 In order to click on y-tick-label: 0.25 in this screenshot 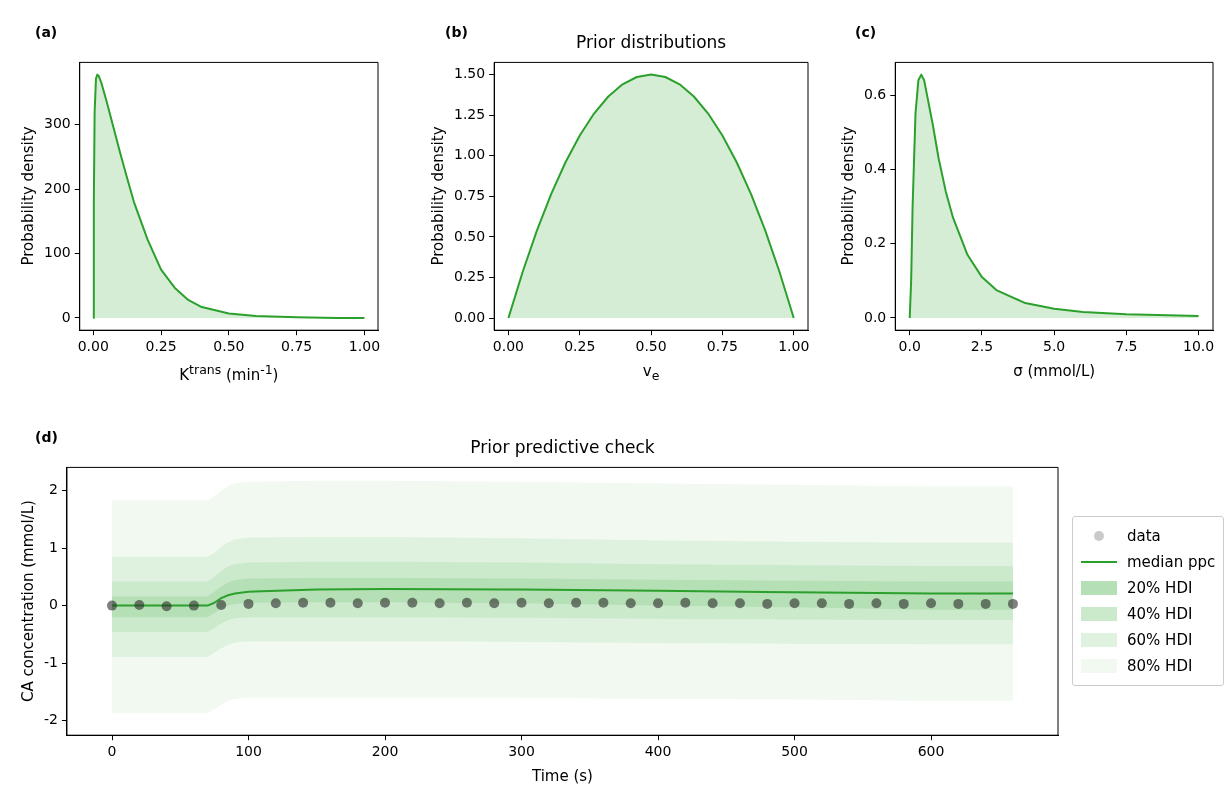, I will do `click(470, 276)`.